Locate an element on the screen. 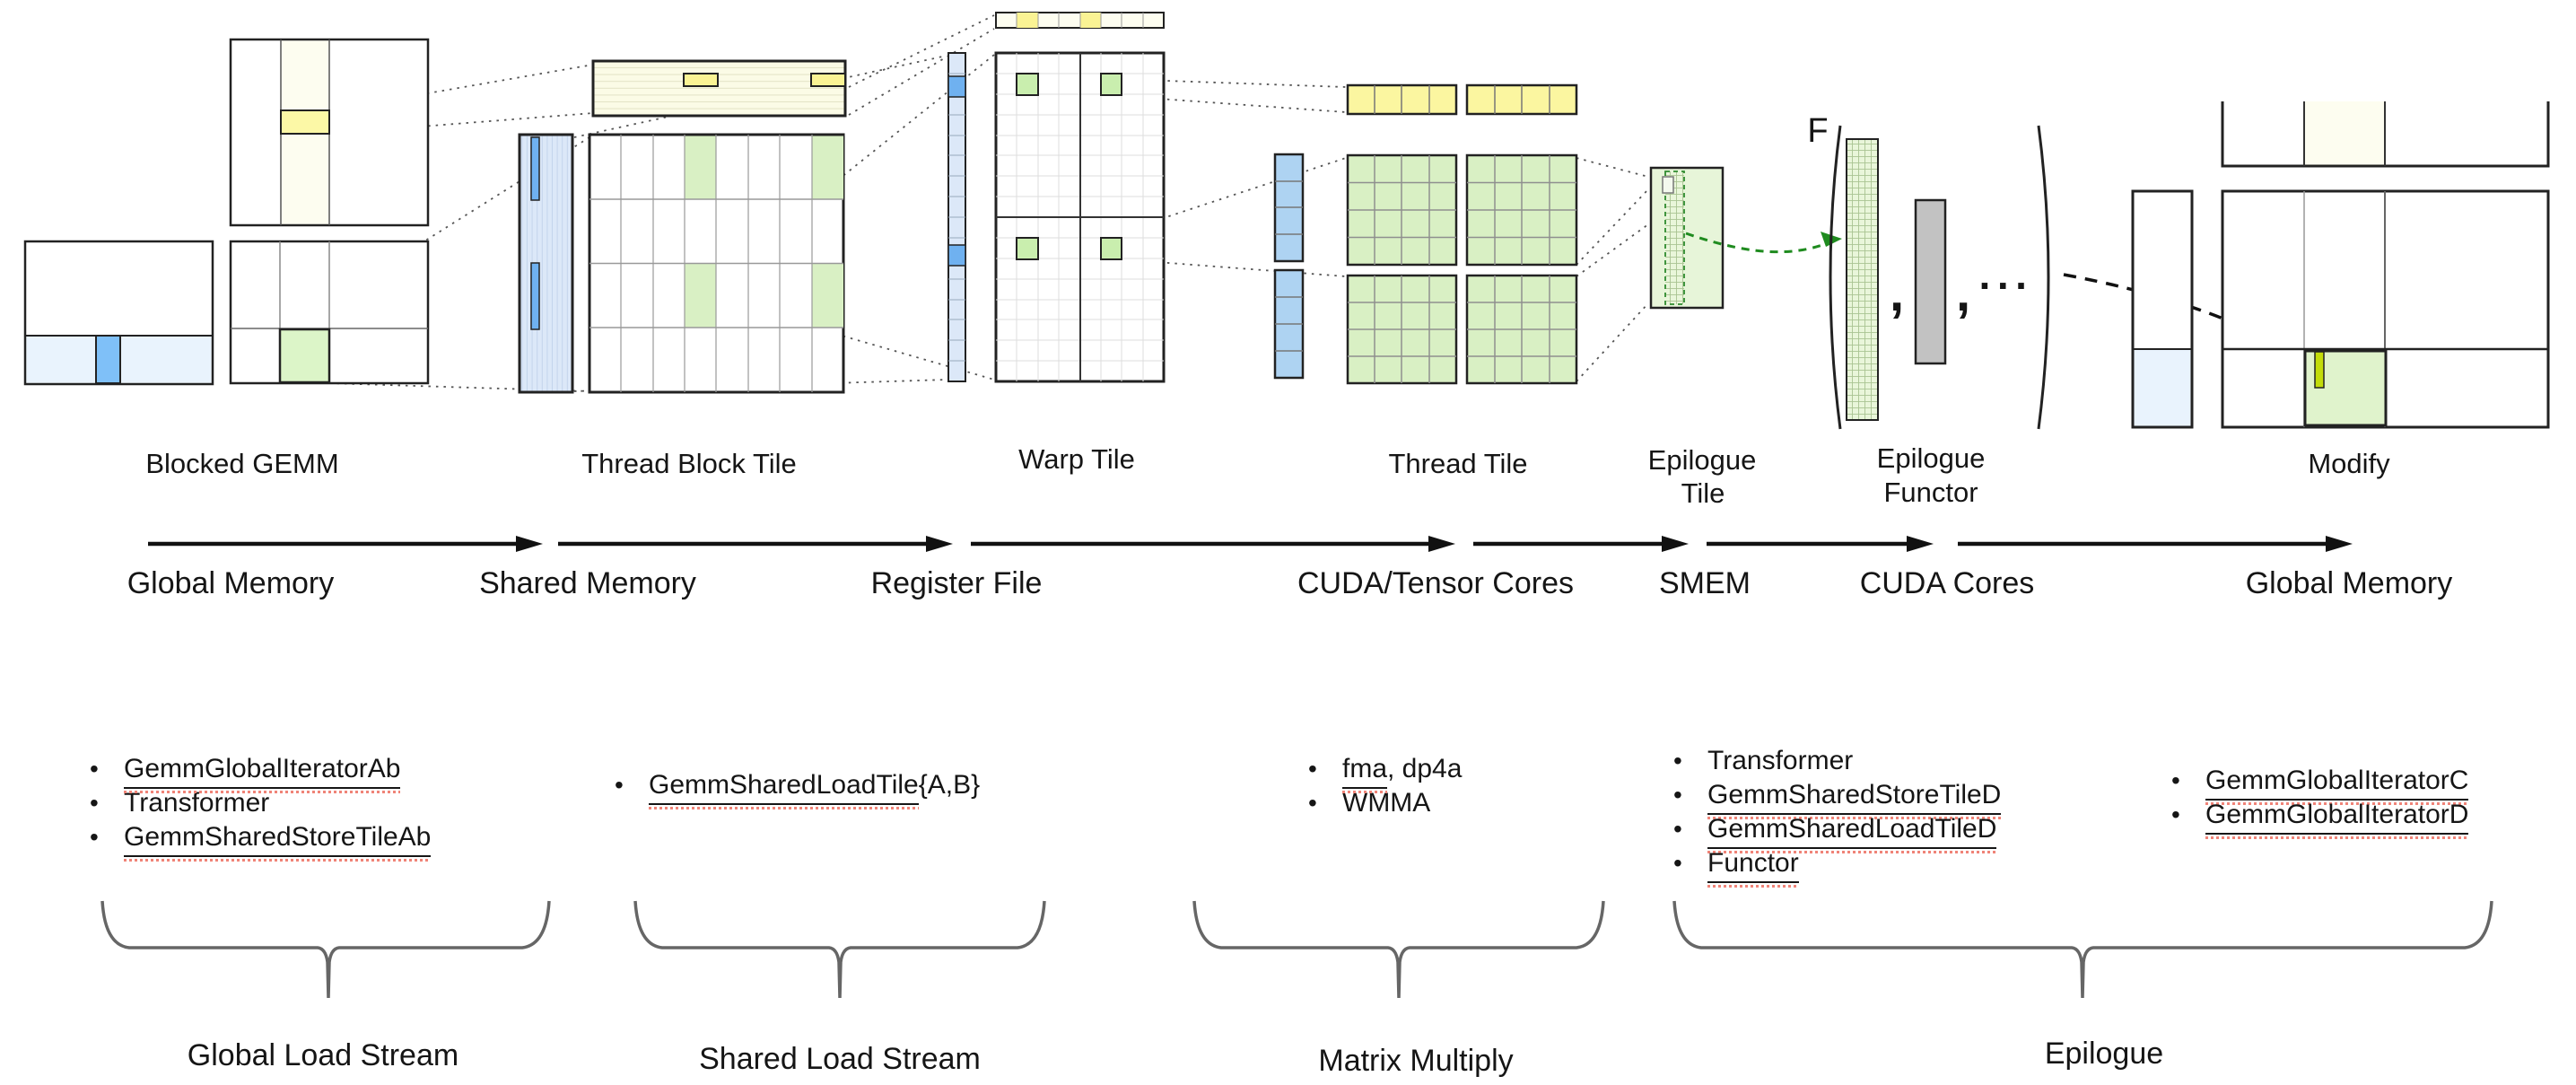  label-cuda-tensor-cores: CUDA/Tensor Cores is located at coordinates (1436, 583).